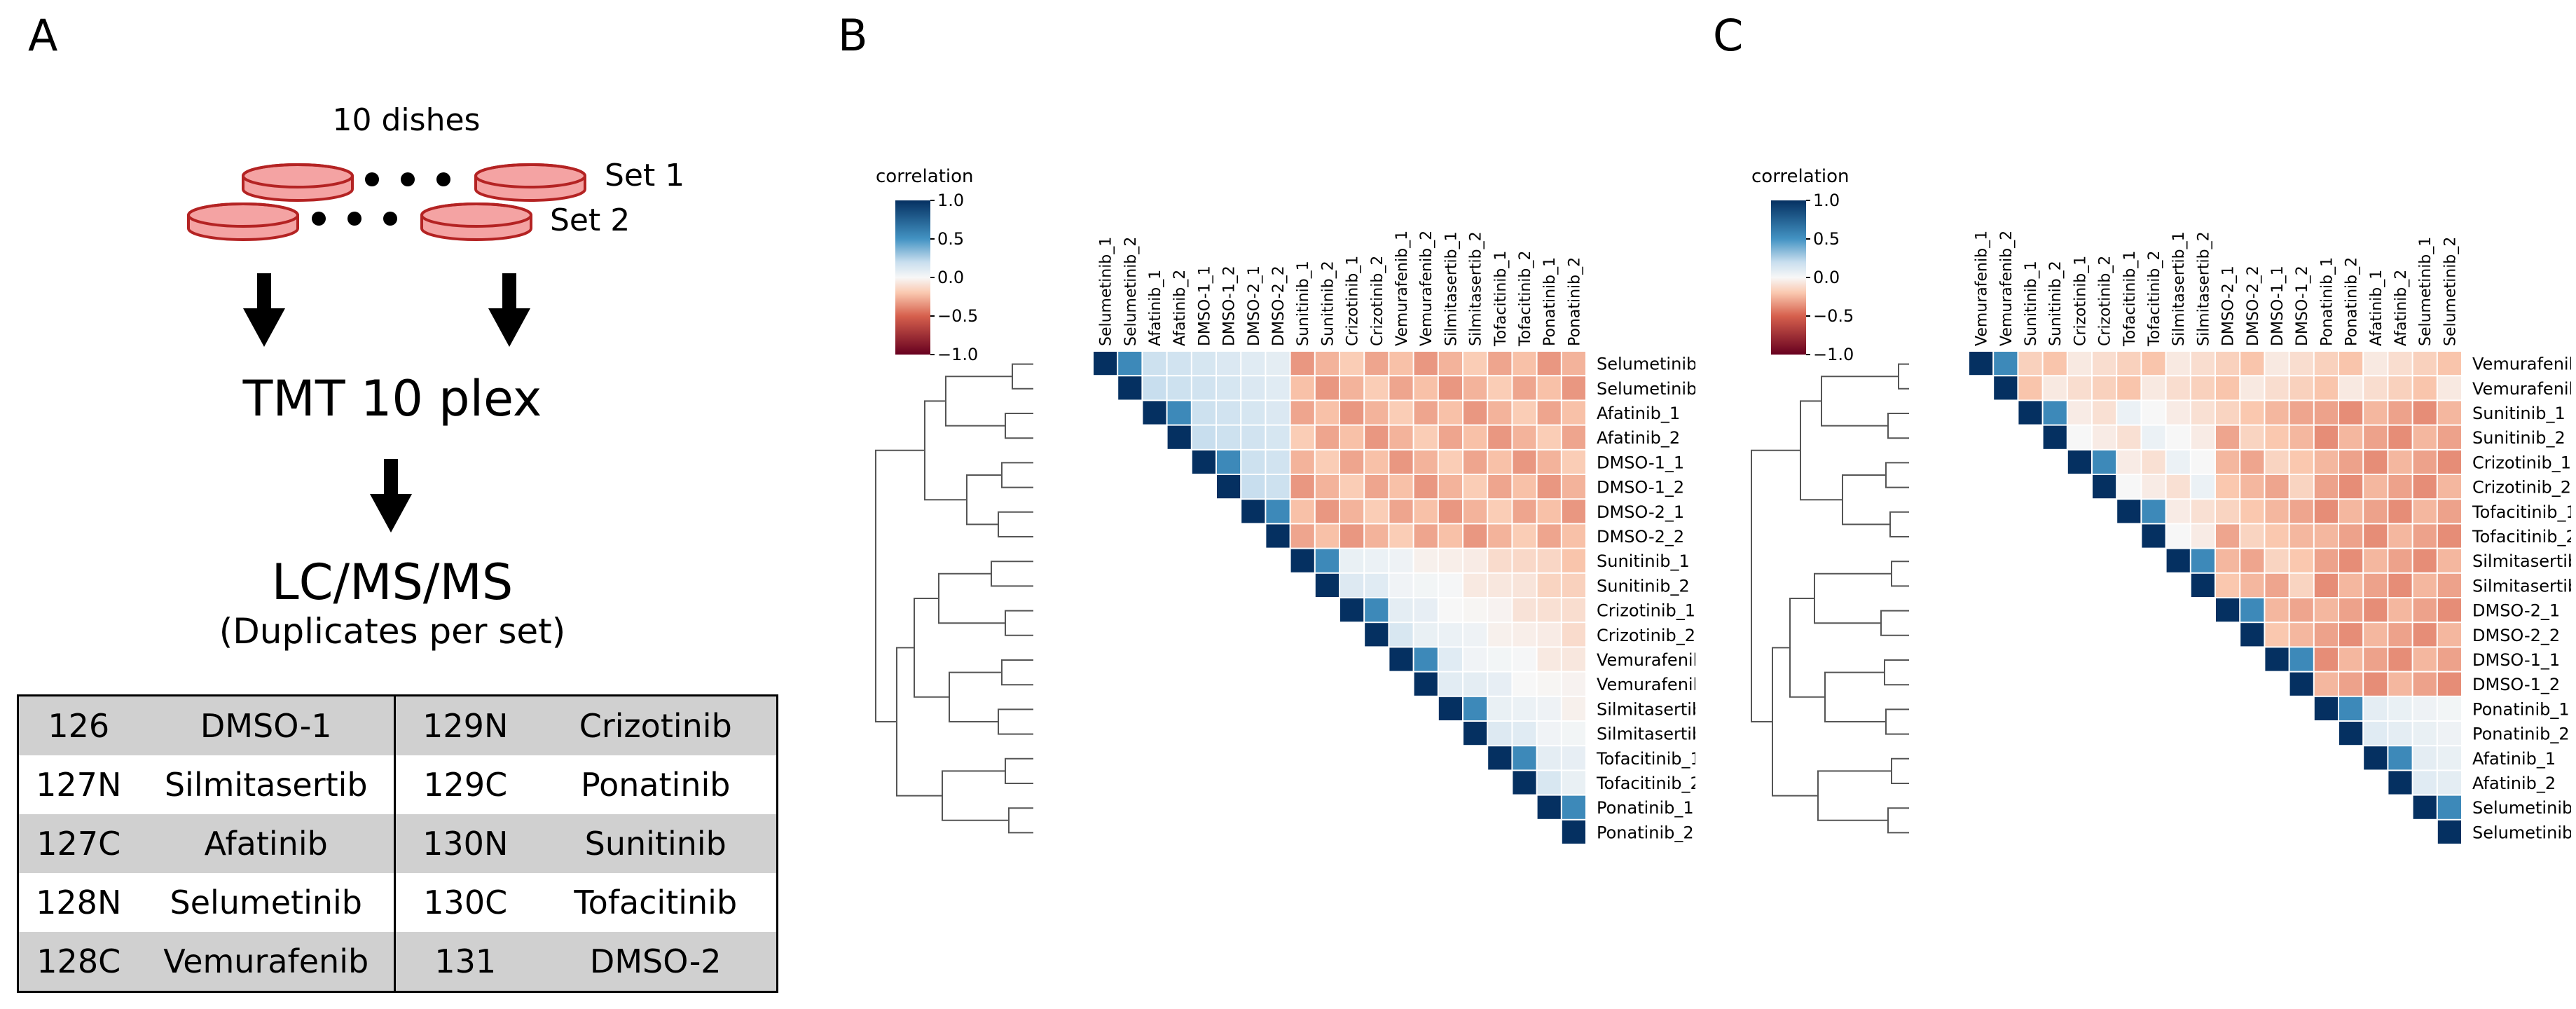 This screenshot has width=2576, height=1009. What do you see at coordinates (2521, 808) in the screenshot?
I see `row-label: Selumetinib_1` at bounding box center [2521, 808].